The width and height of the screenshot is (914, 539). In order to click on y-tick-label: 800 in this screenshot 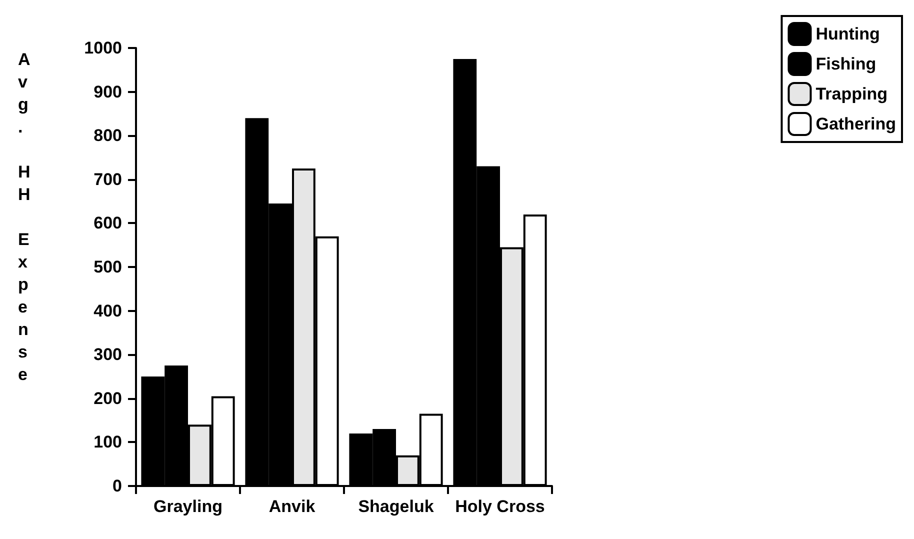, I will do `click(108, 136)`.